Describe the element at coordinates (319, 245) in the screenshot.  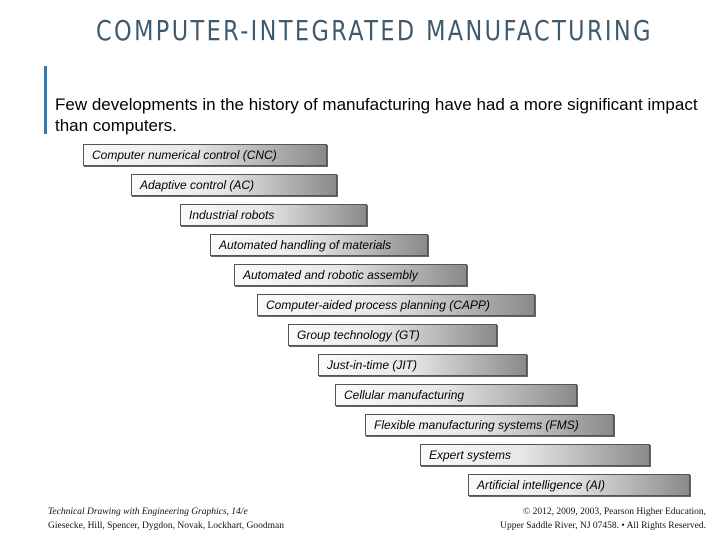
I see `step-automated-handling: Automated handling of materials` at that location.